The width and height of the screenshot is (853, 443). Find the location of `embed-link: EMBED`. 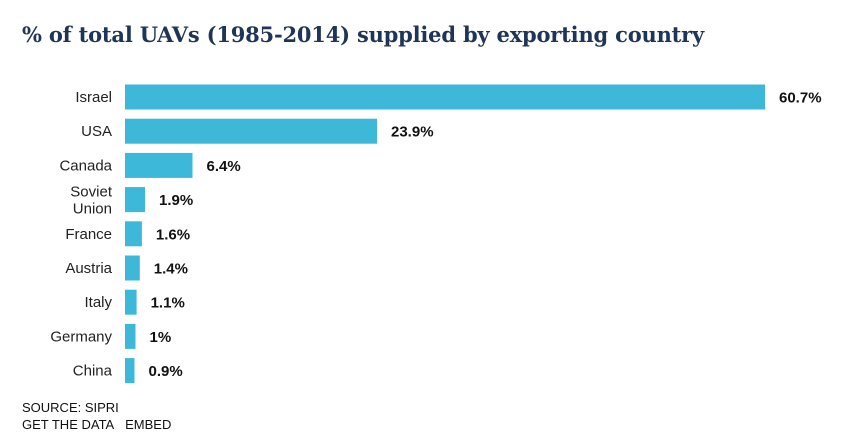

embed-link: EMBED is located at coordinates (148, 424).